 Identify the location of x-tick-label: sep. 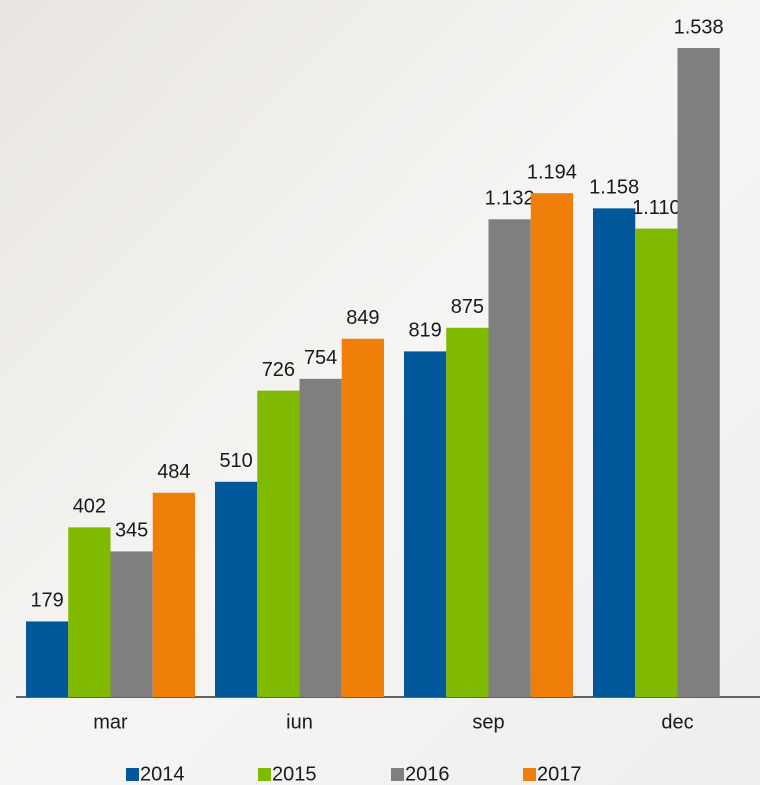
(488, 722).